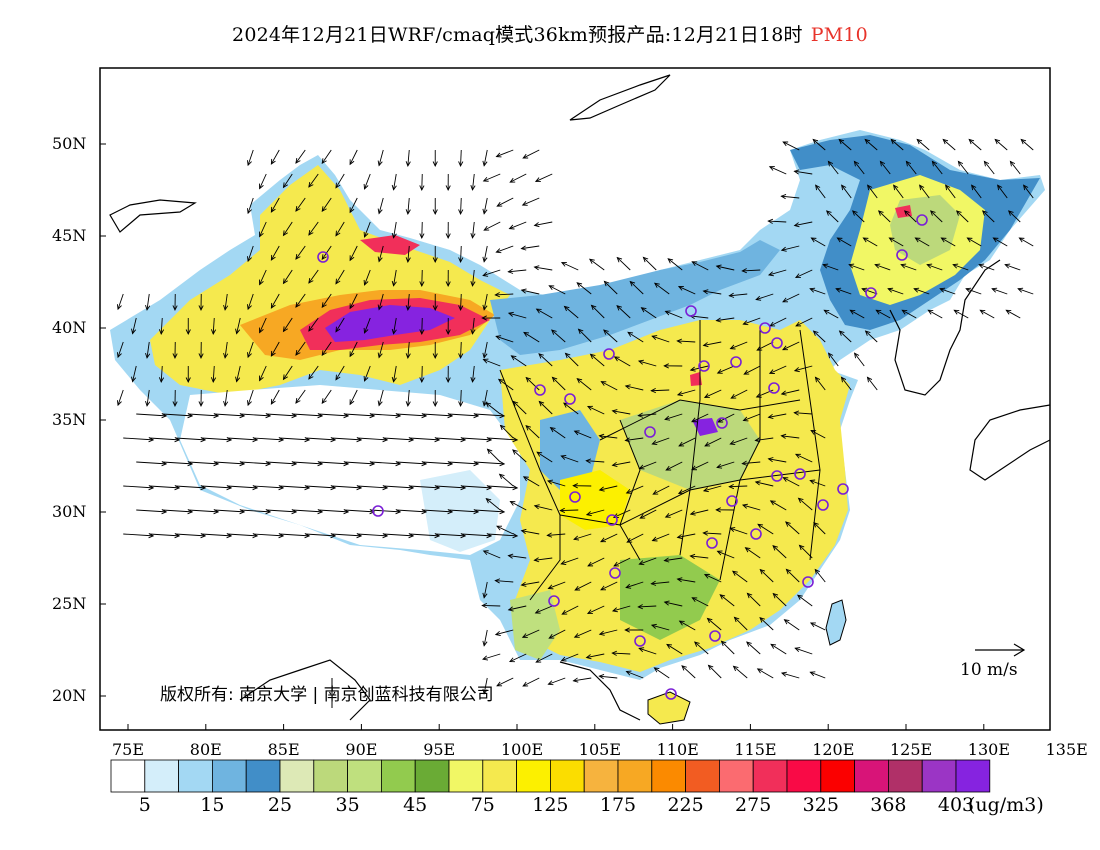  What do you see at coordinates (956, 805) in the screenshot?
I see `colorbar-label: 403` at bounding box center [956, 805].